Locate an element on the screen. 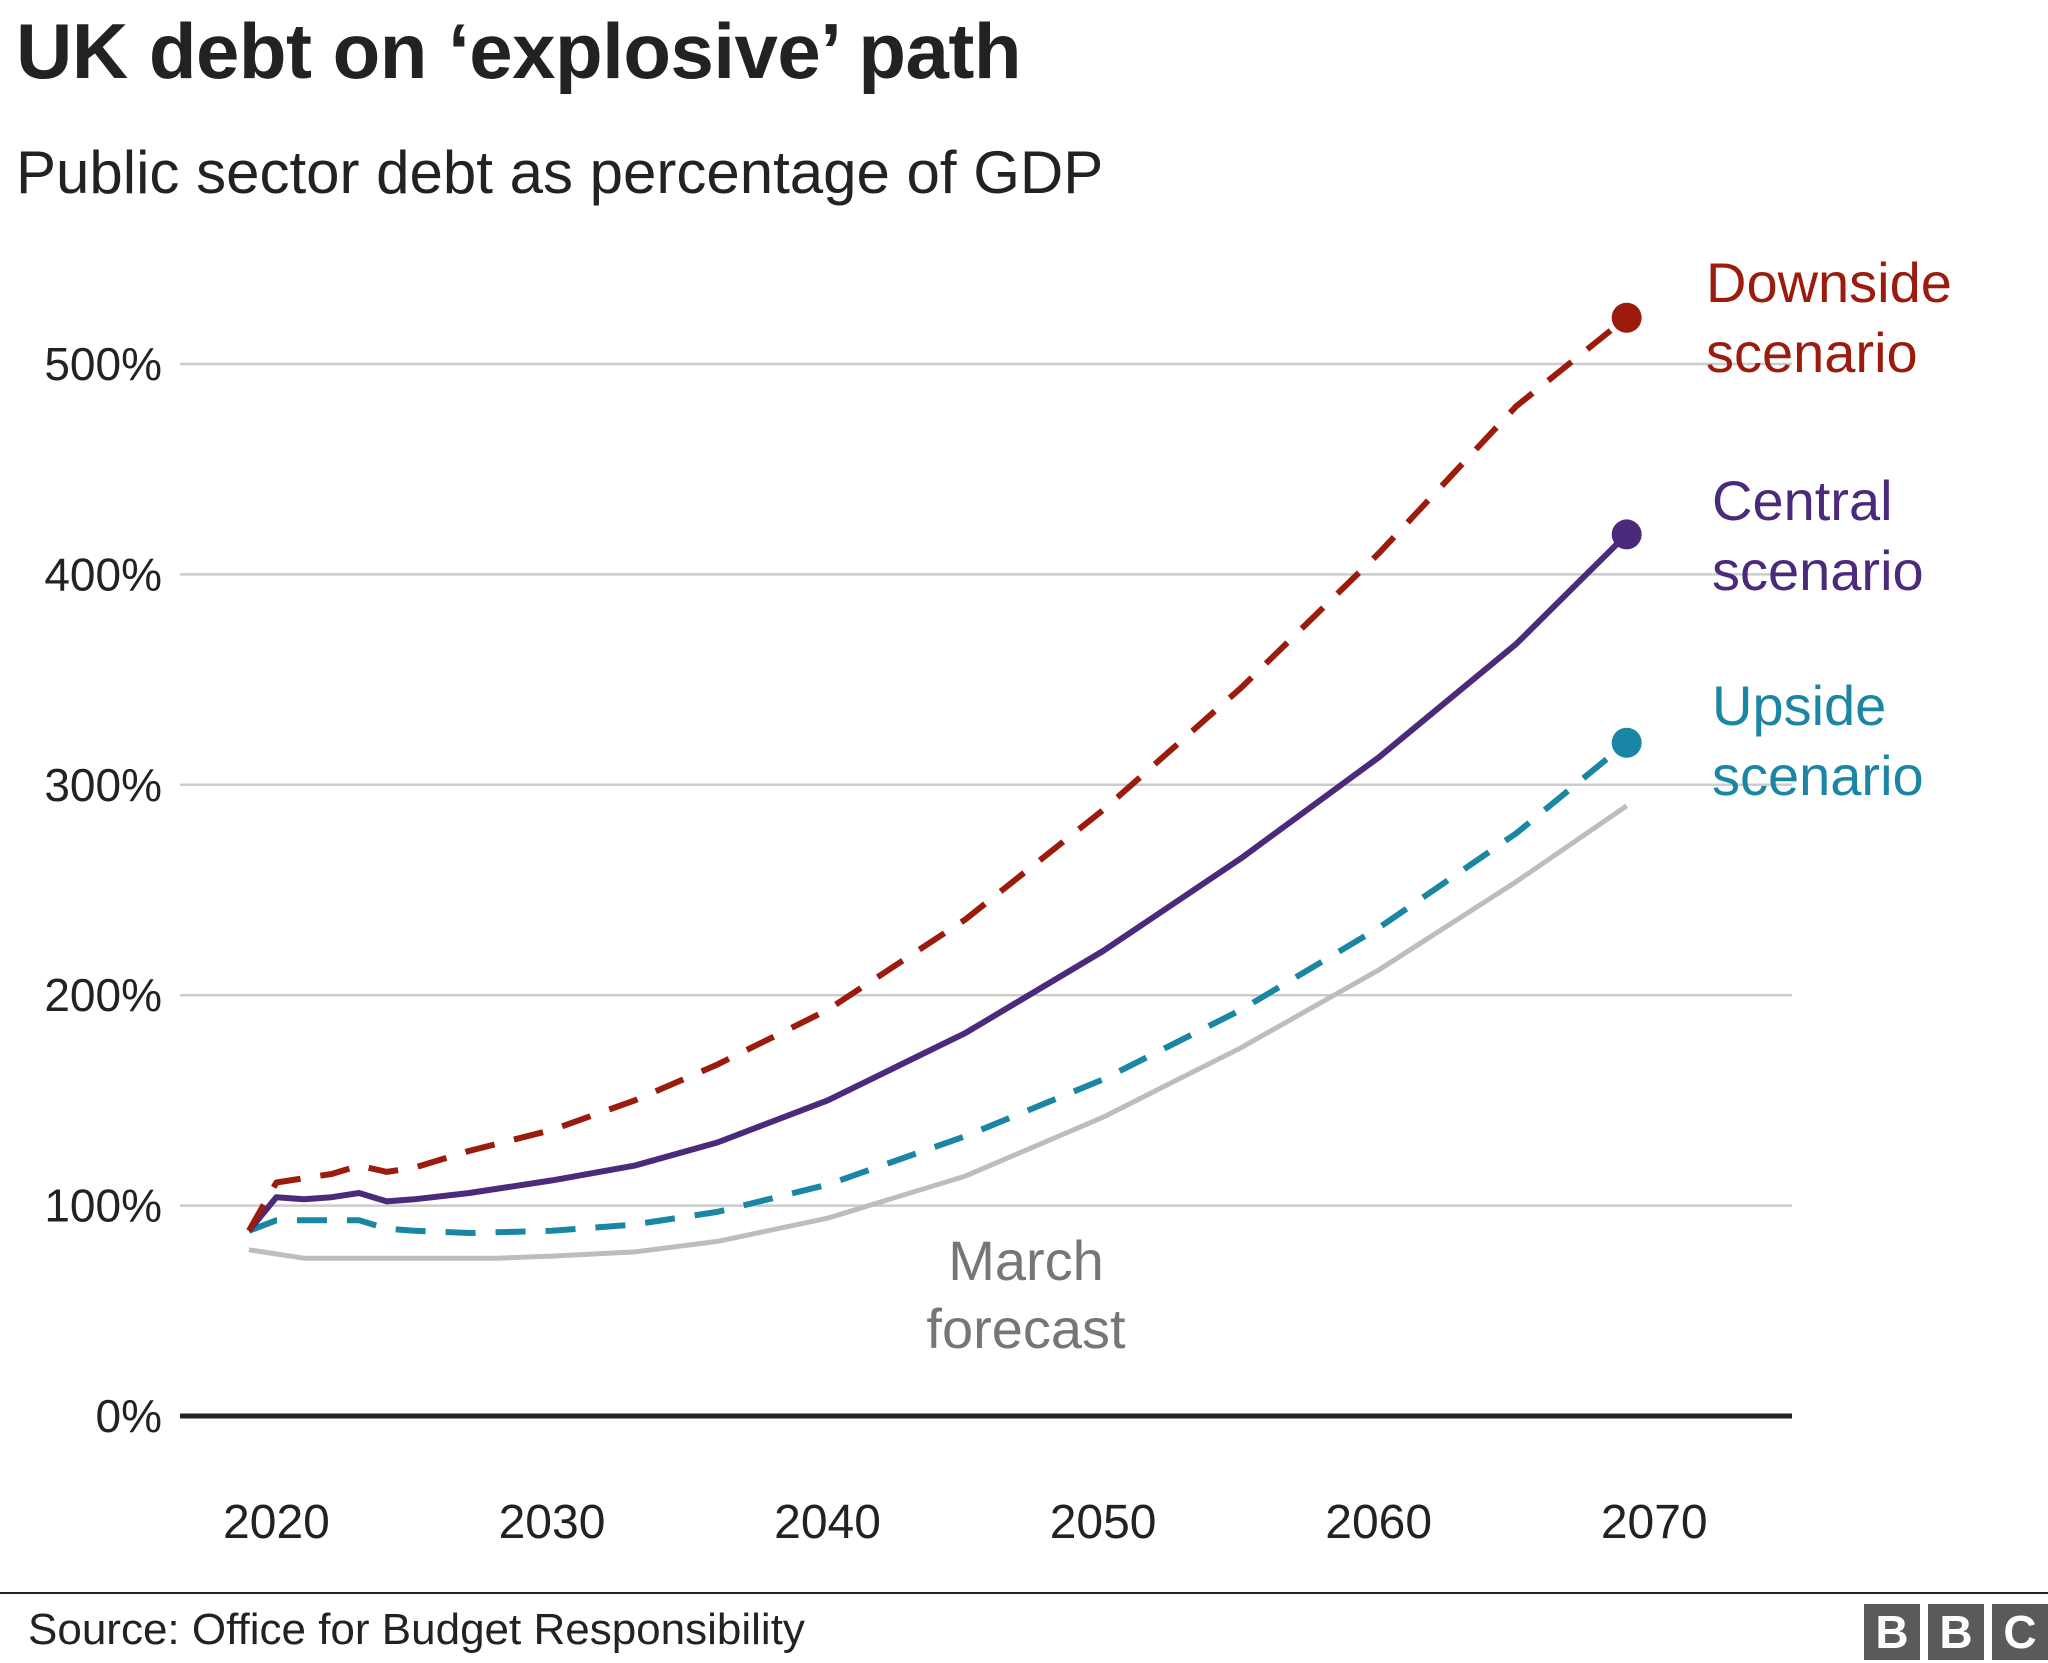 This screenshot has width=2048, height=1663. x-axis-ticks: 2020 2030 2040 2050 2060 2070 is located at coordinates (965, 1522).